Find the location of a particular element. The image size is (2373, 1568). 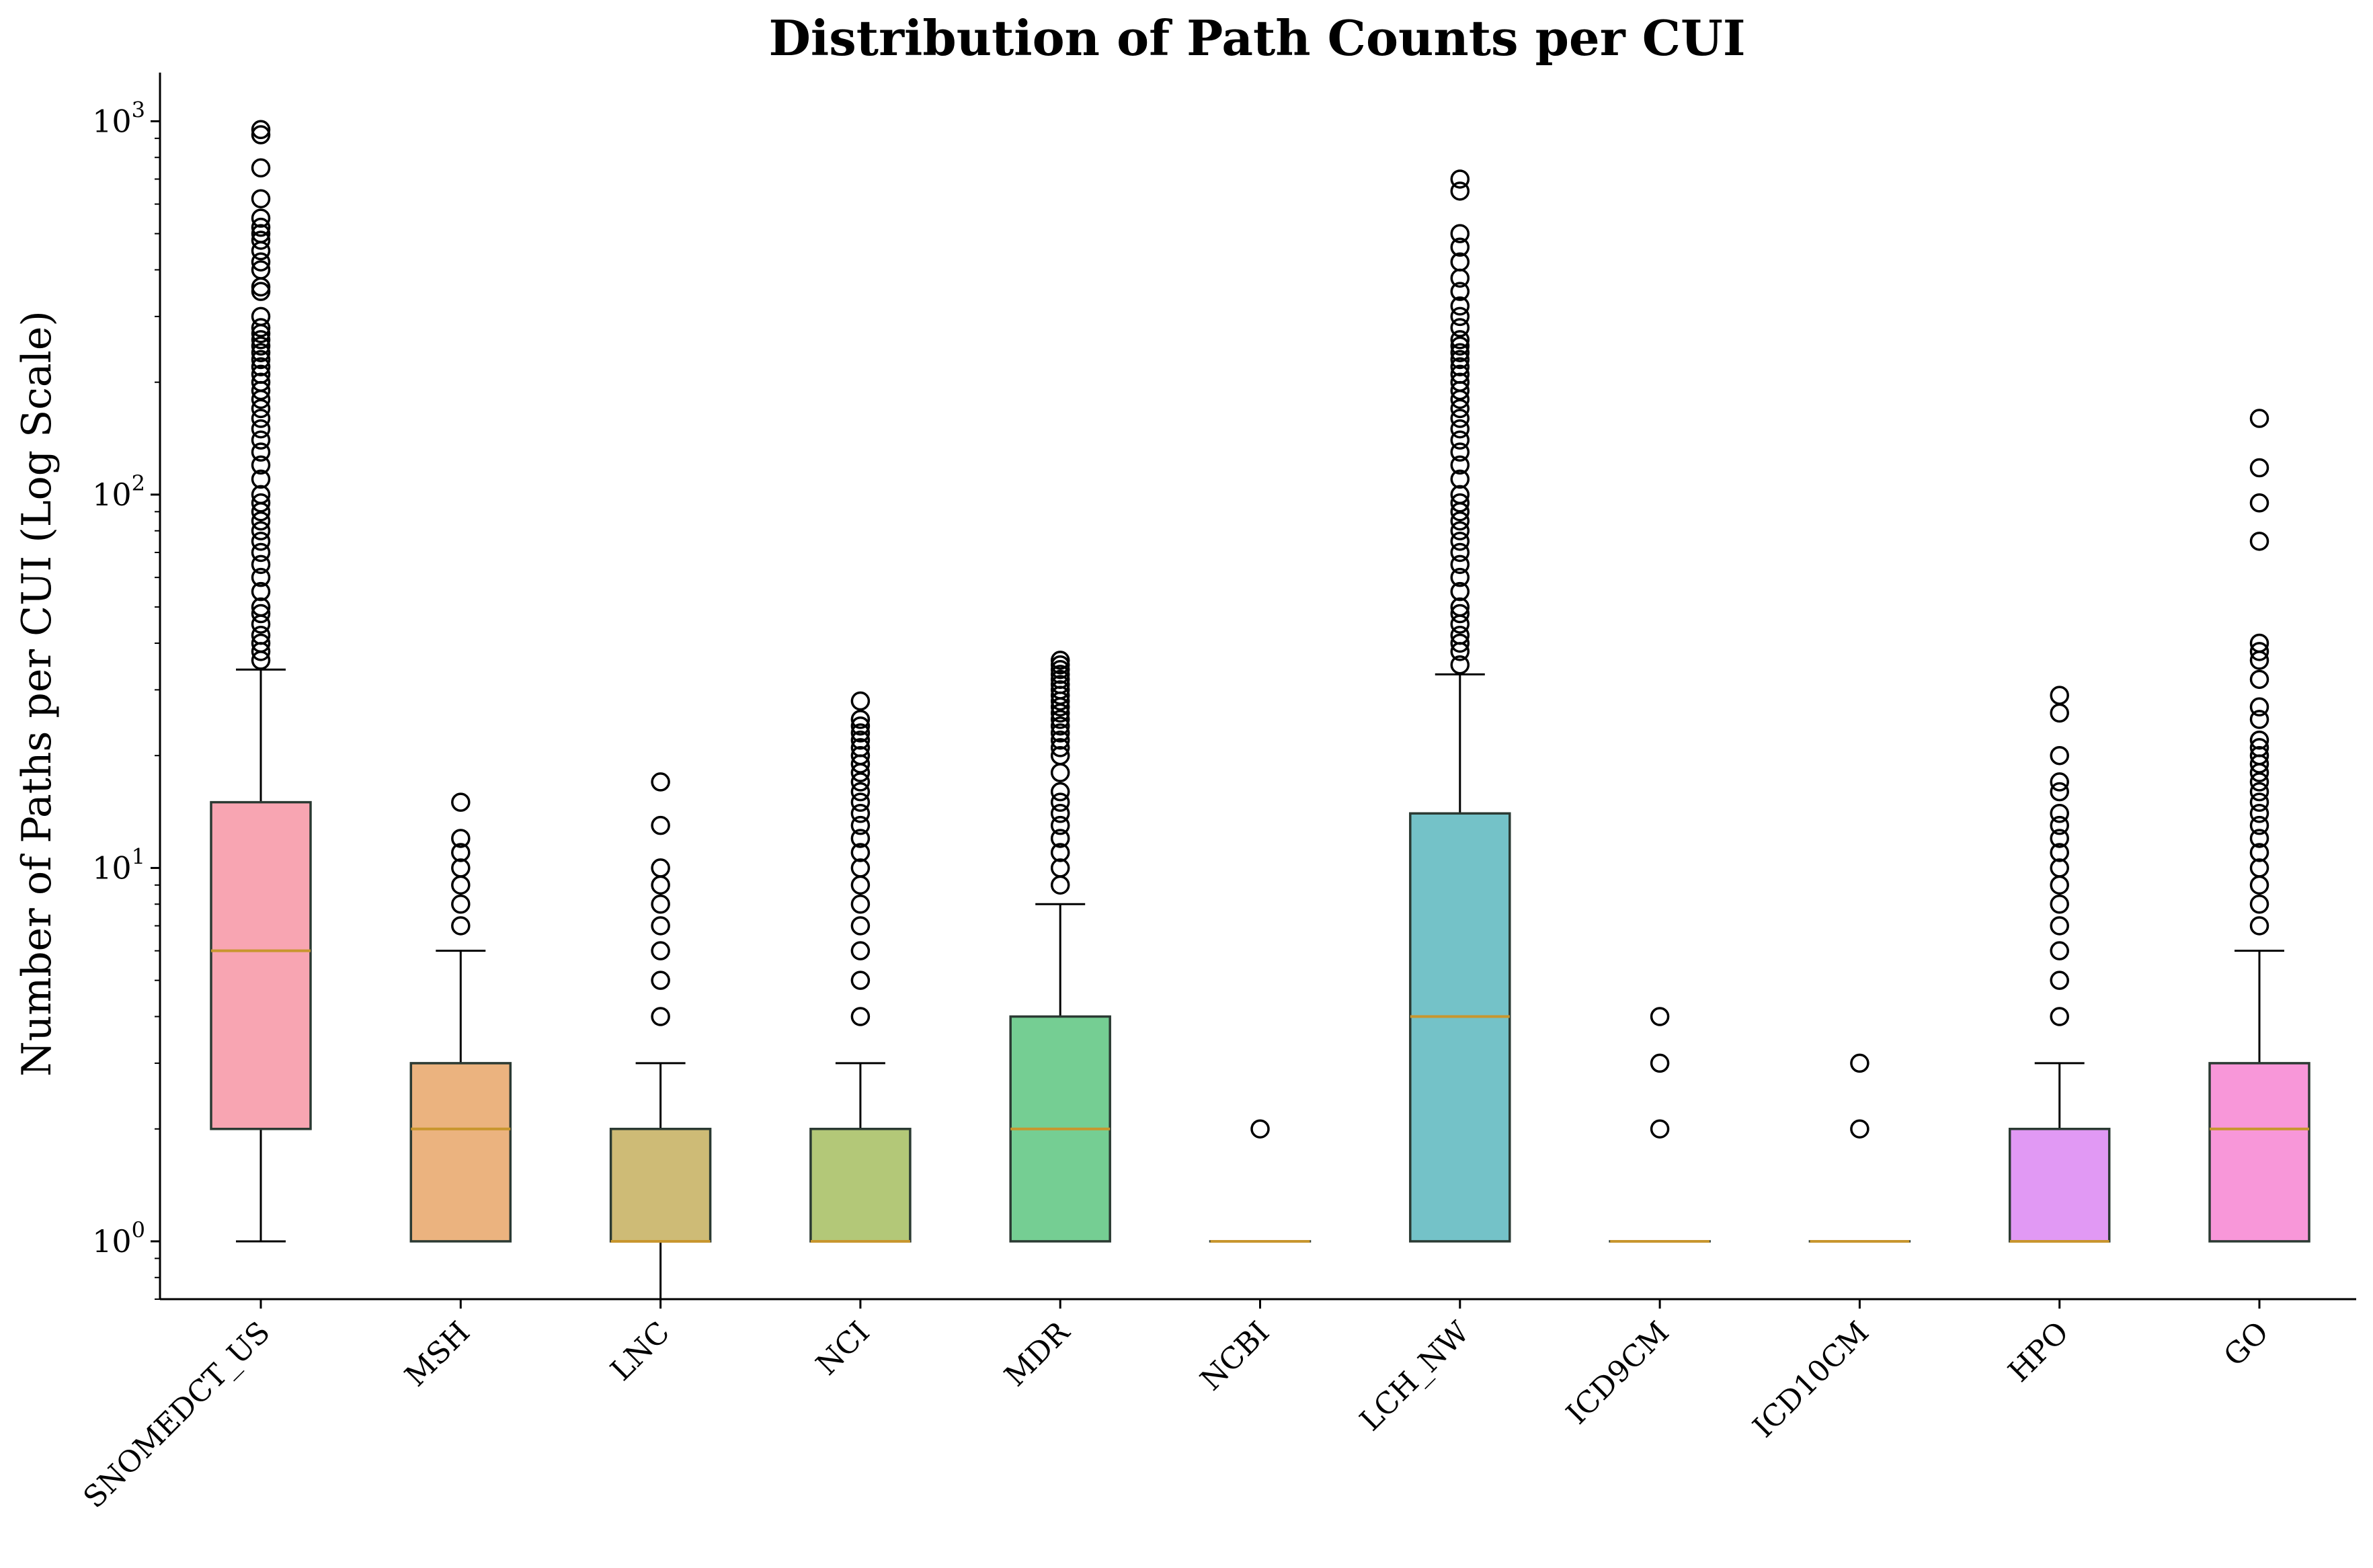

box-lnc is located at coordinates (660, 1185).